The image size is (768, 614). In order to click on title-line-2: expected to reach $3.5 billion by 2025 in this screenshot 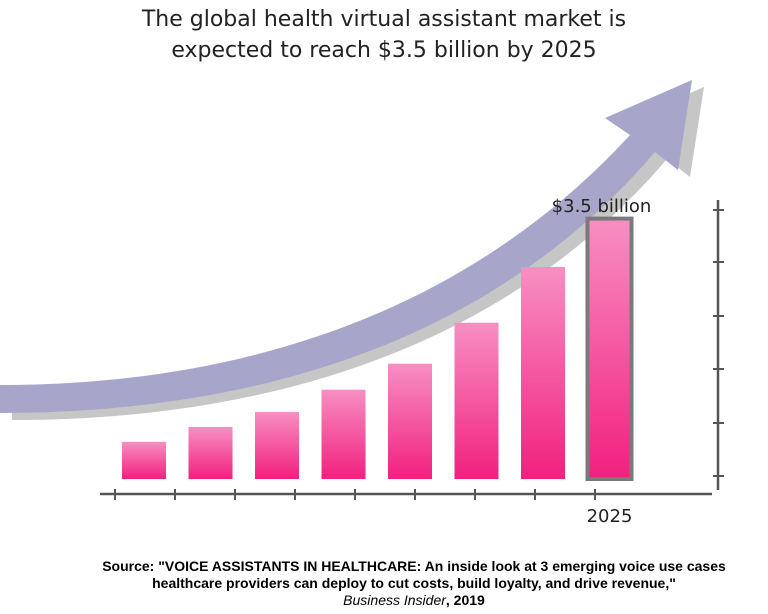, I will do `click(384, 50)`.